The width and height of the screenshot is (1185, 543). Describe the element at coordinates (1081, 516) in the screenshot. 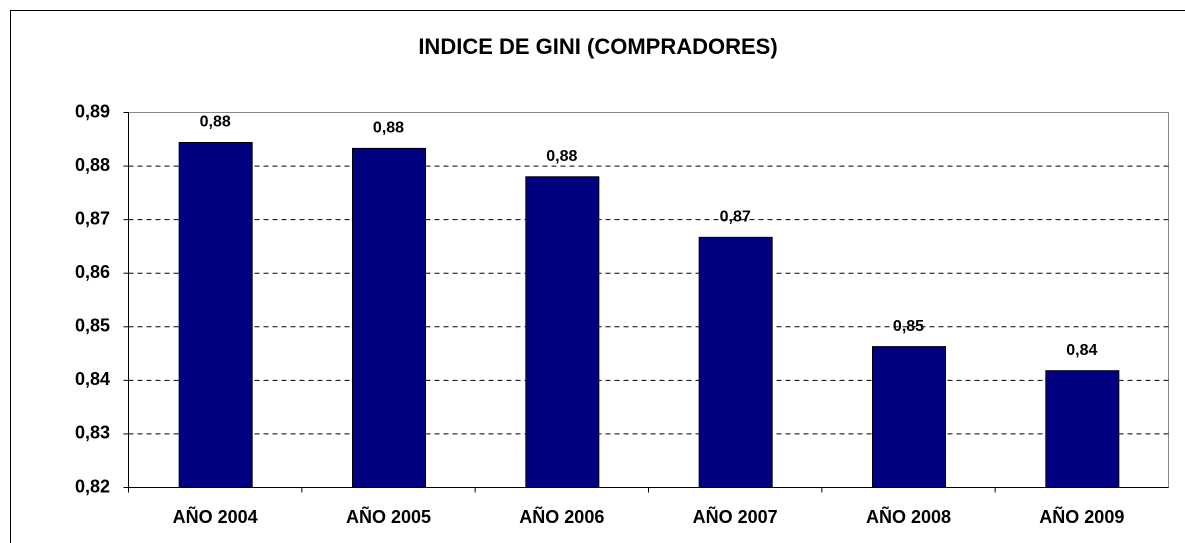

I see `x-tick-label: AÑO 2009` at that location.